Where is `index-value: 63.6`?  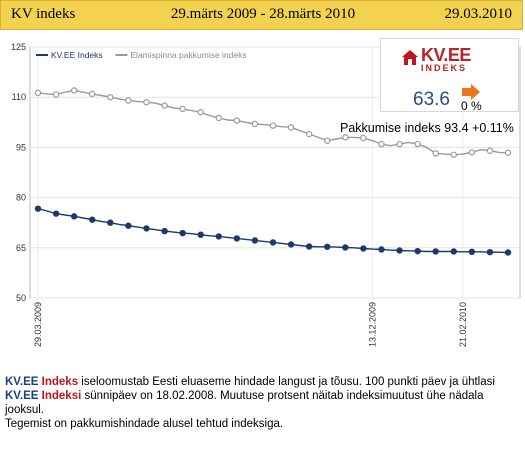 index-value: 63.6 is located at coordinates (431, 99).